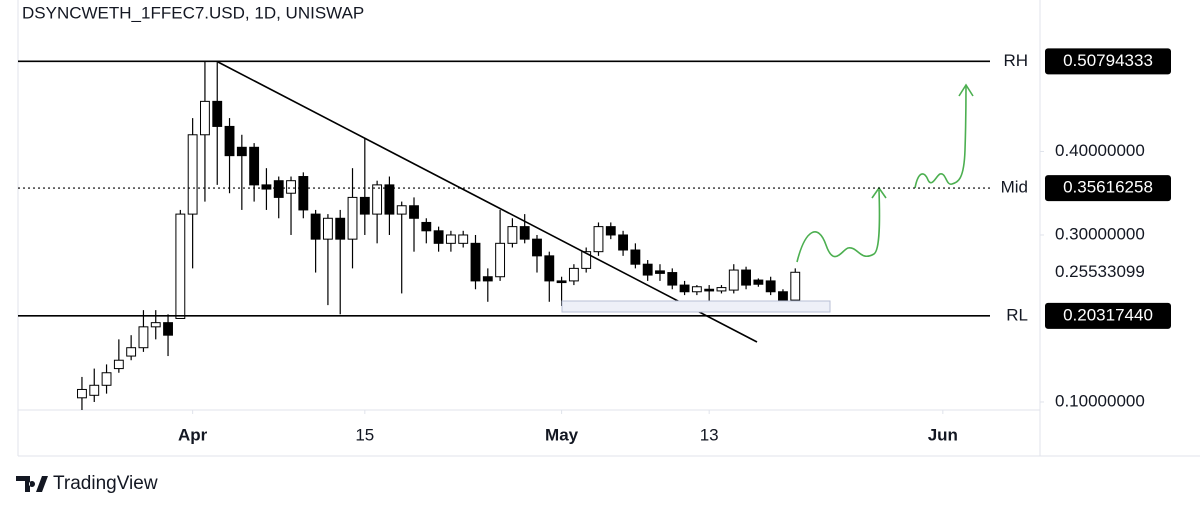 This screenshot has width=1200, height=512. What do you see at coordinates (1015, 60) in the screenshot?
I see `level-name: RH` at bounding box center [1015, 60].